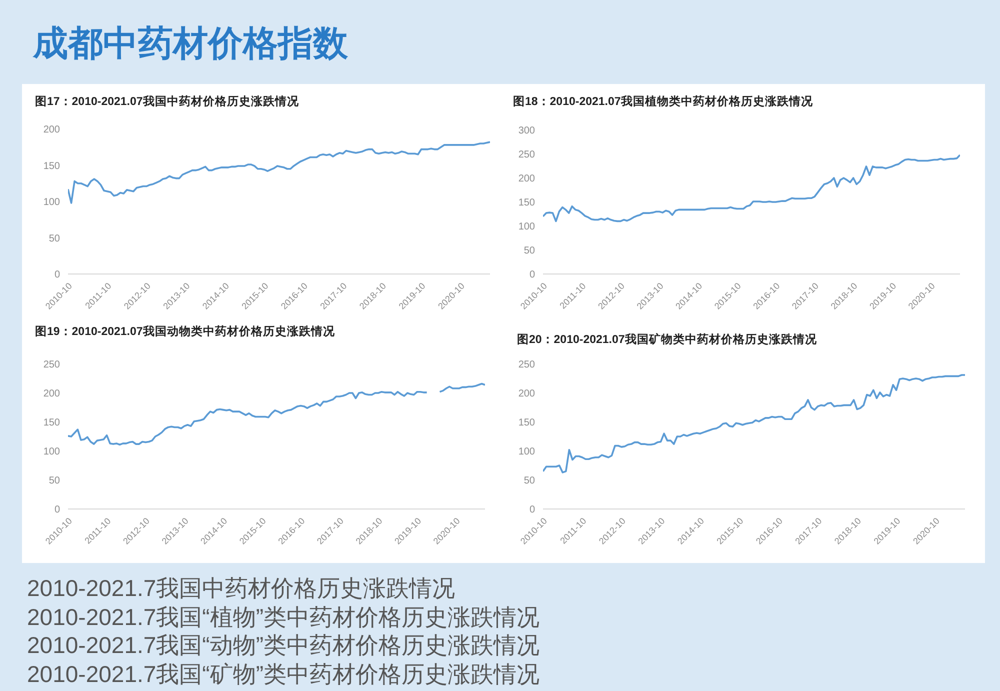 The image size is (1000, 691). I want to click on text: 成都中药材价格指数, so click(190, 44).